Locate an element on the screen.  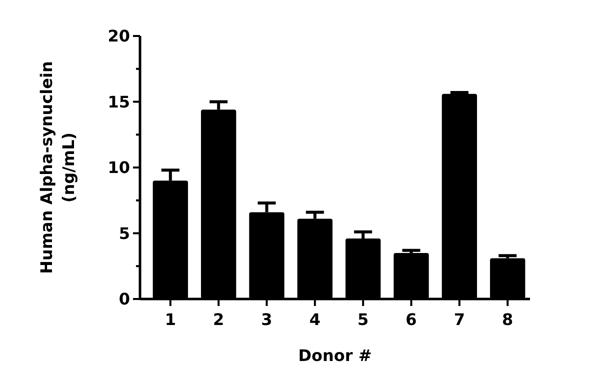
x-axis-title: Donor # is located at coordinates (335, 355).